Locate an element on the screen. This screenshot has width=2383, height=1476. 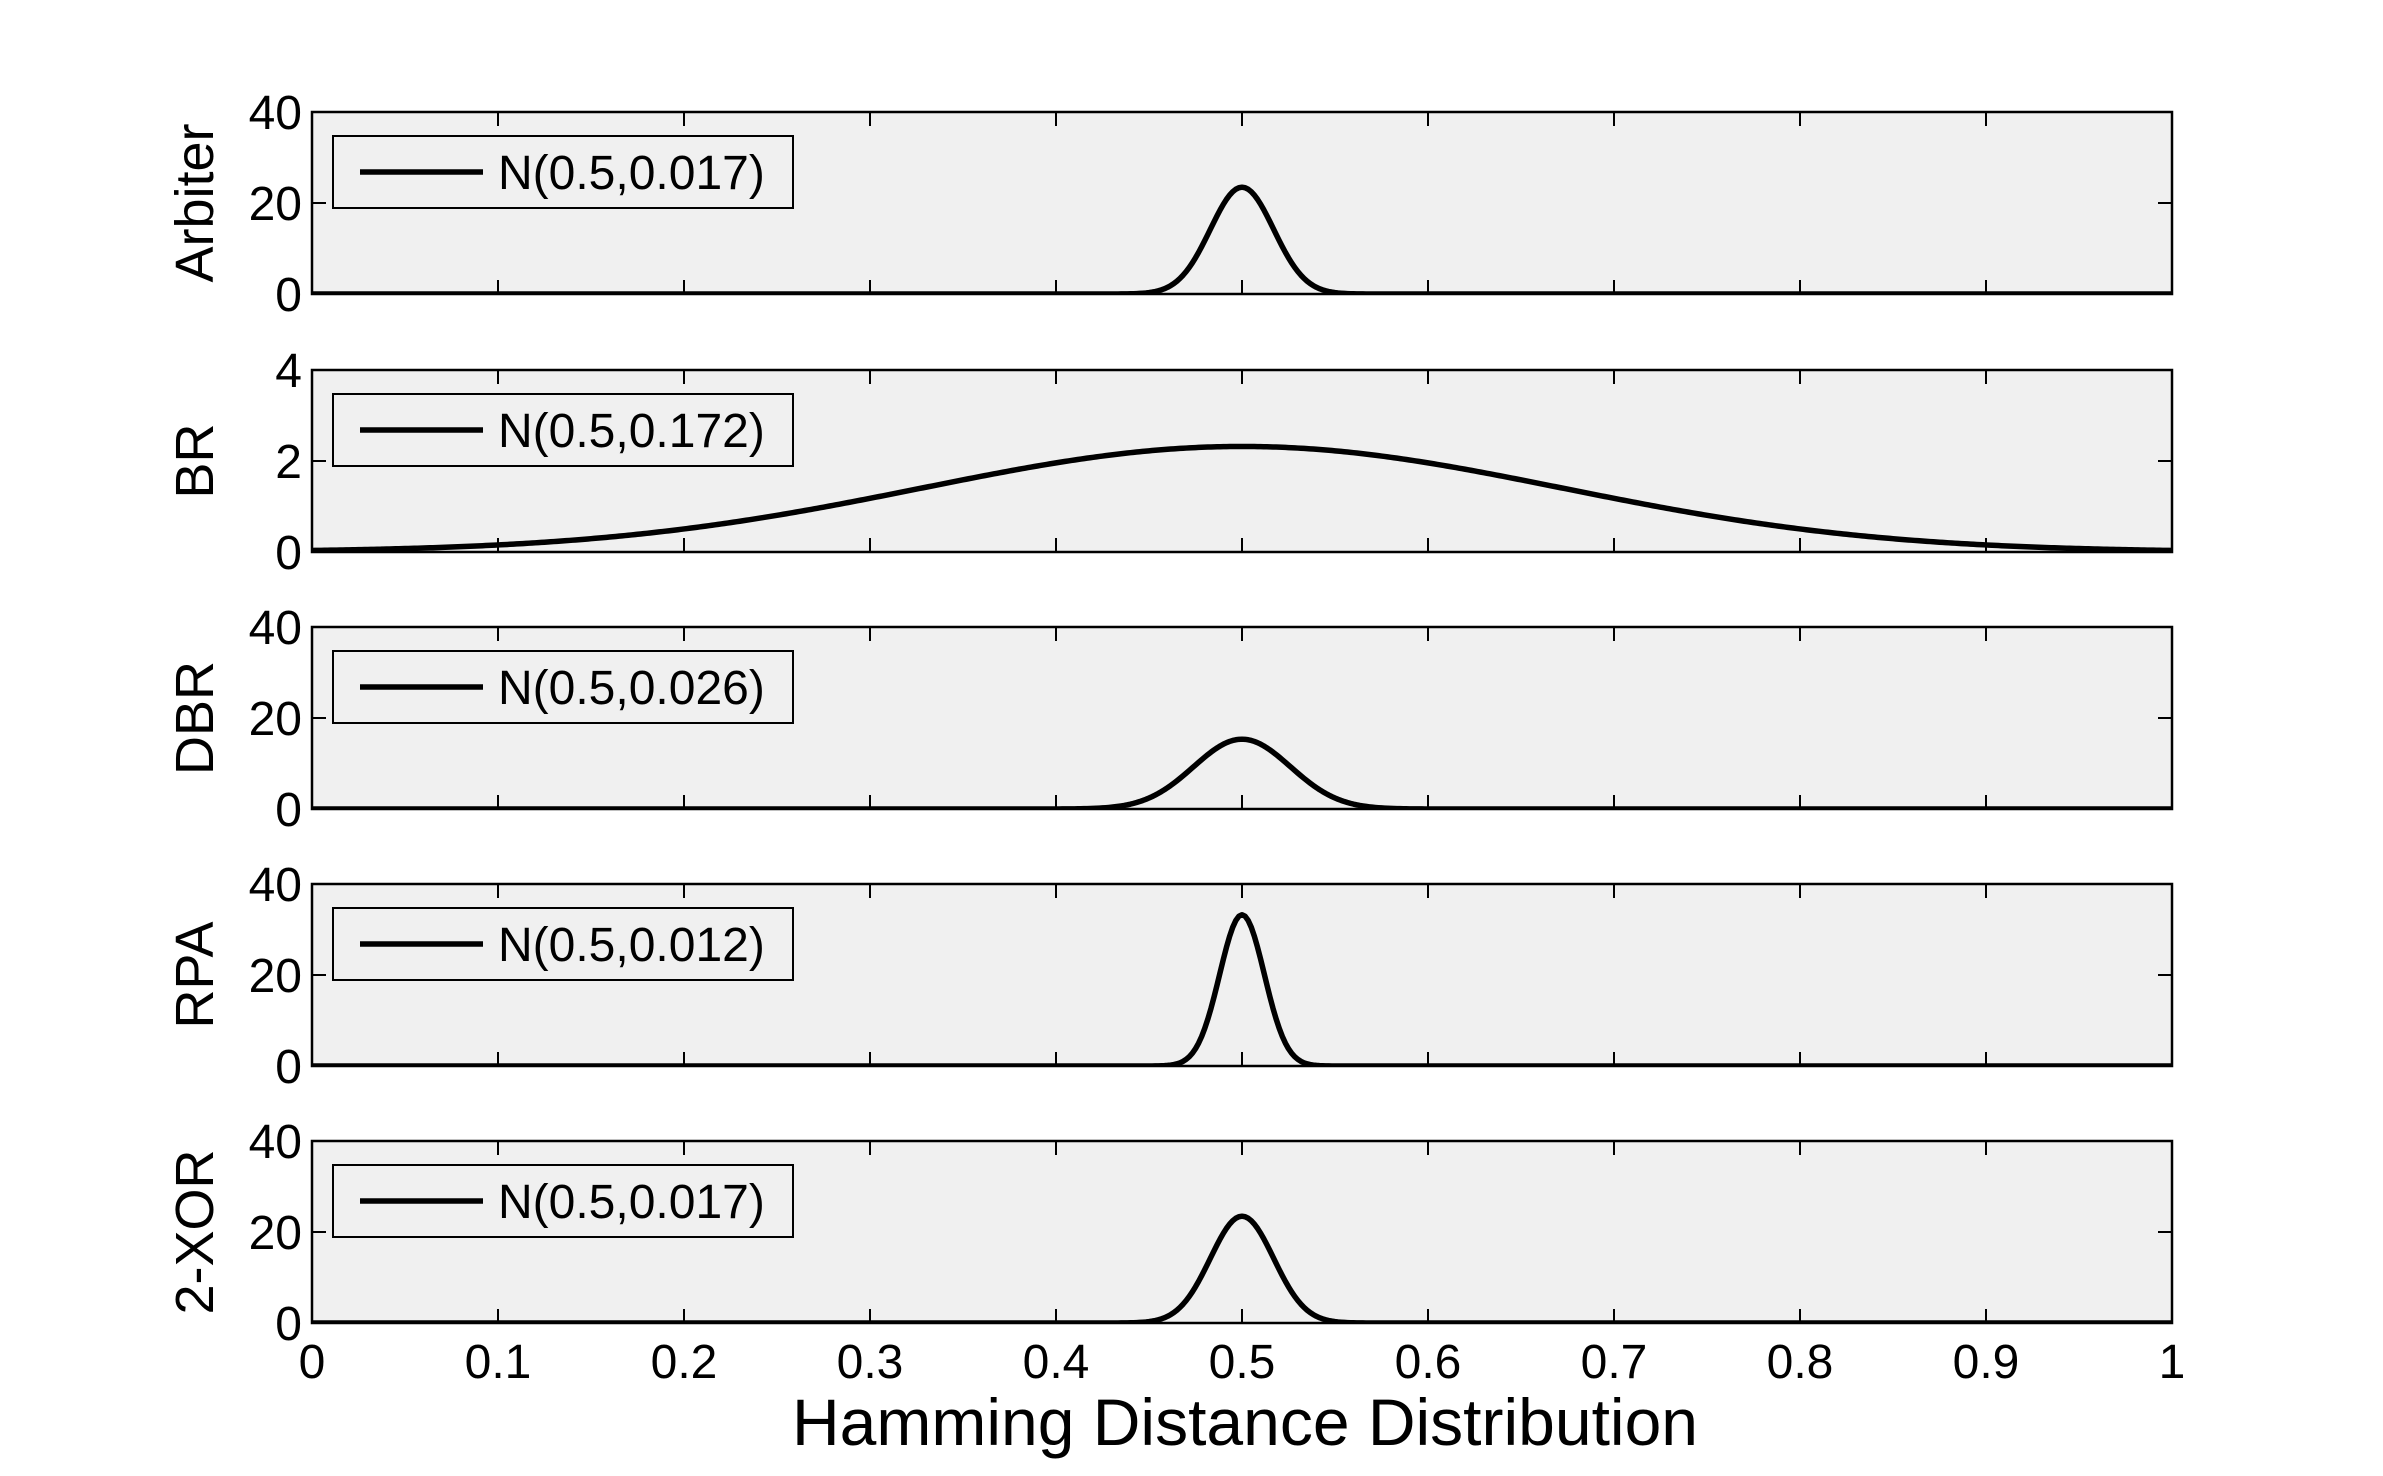
legend: N(0.5,0.026) is located at coordinates (563, 687).